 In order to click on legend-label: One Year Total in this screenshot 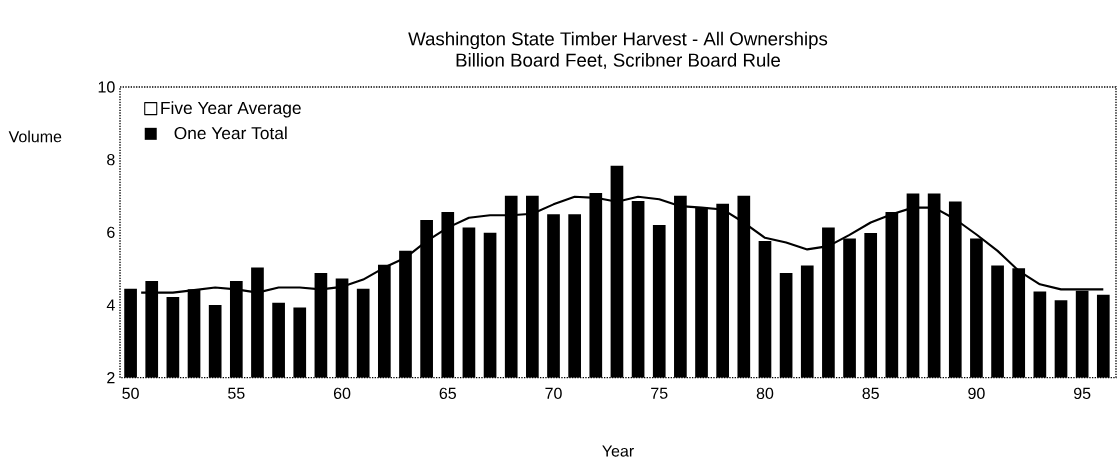, I will do `click(230, 133)`.